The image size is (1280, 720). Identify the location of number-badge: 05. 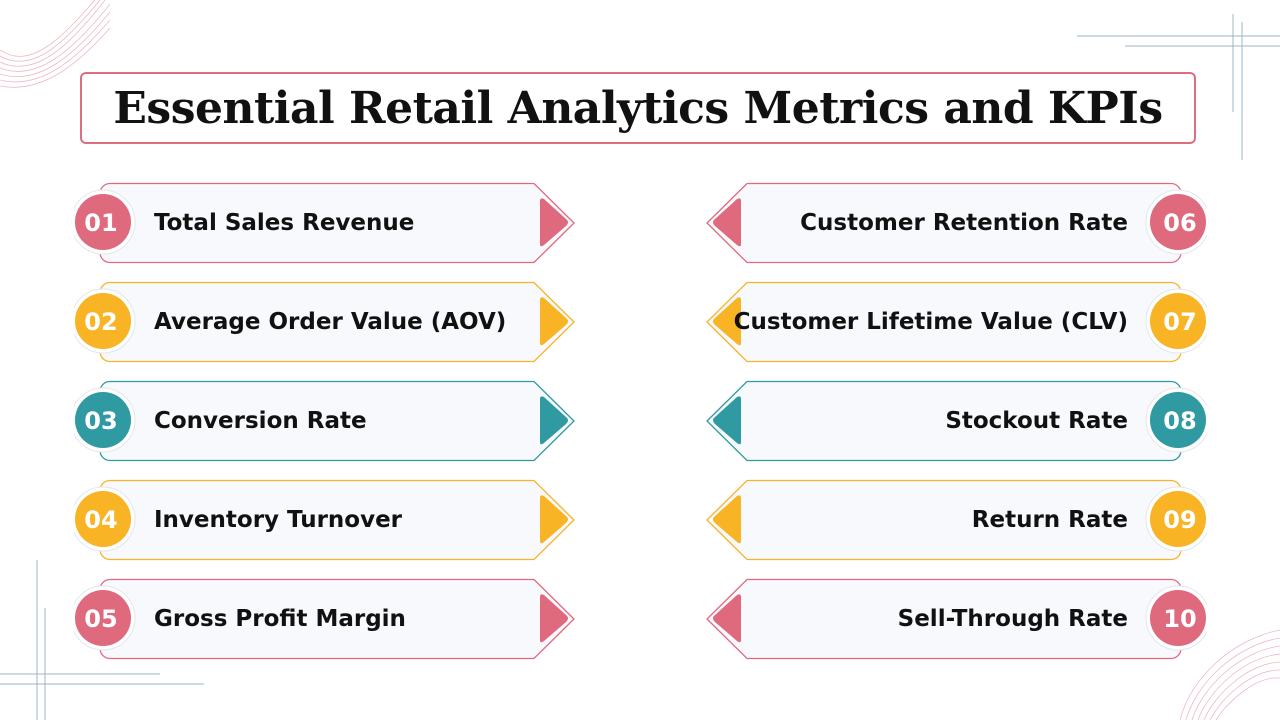
(101, 619).